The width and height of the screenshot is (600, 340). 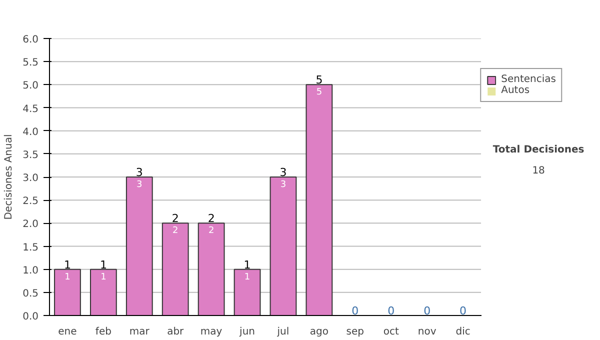 I want to click on y-tick-label: 2.0, so click(x=30, y=224).